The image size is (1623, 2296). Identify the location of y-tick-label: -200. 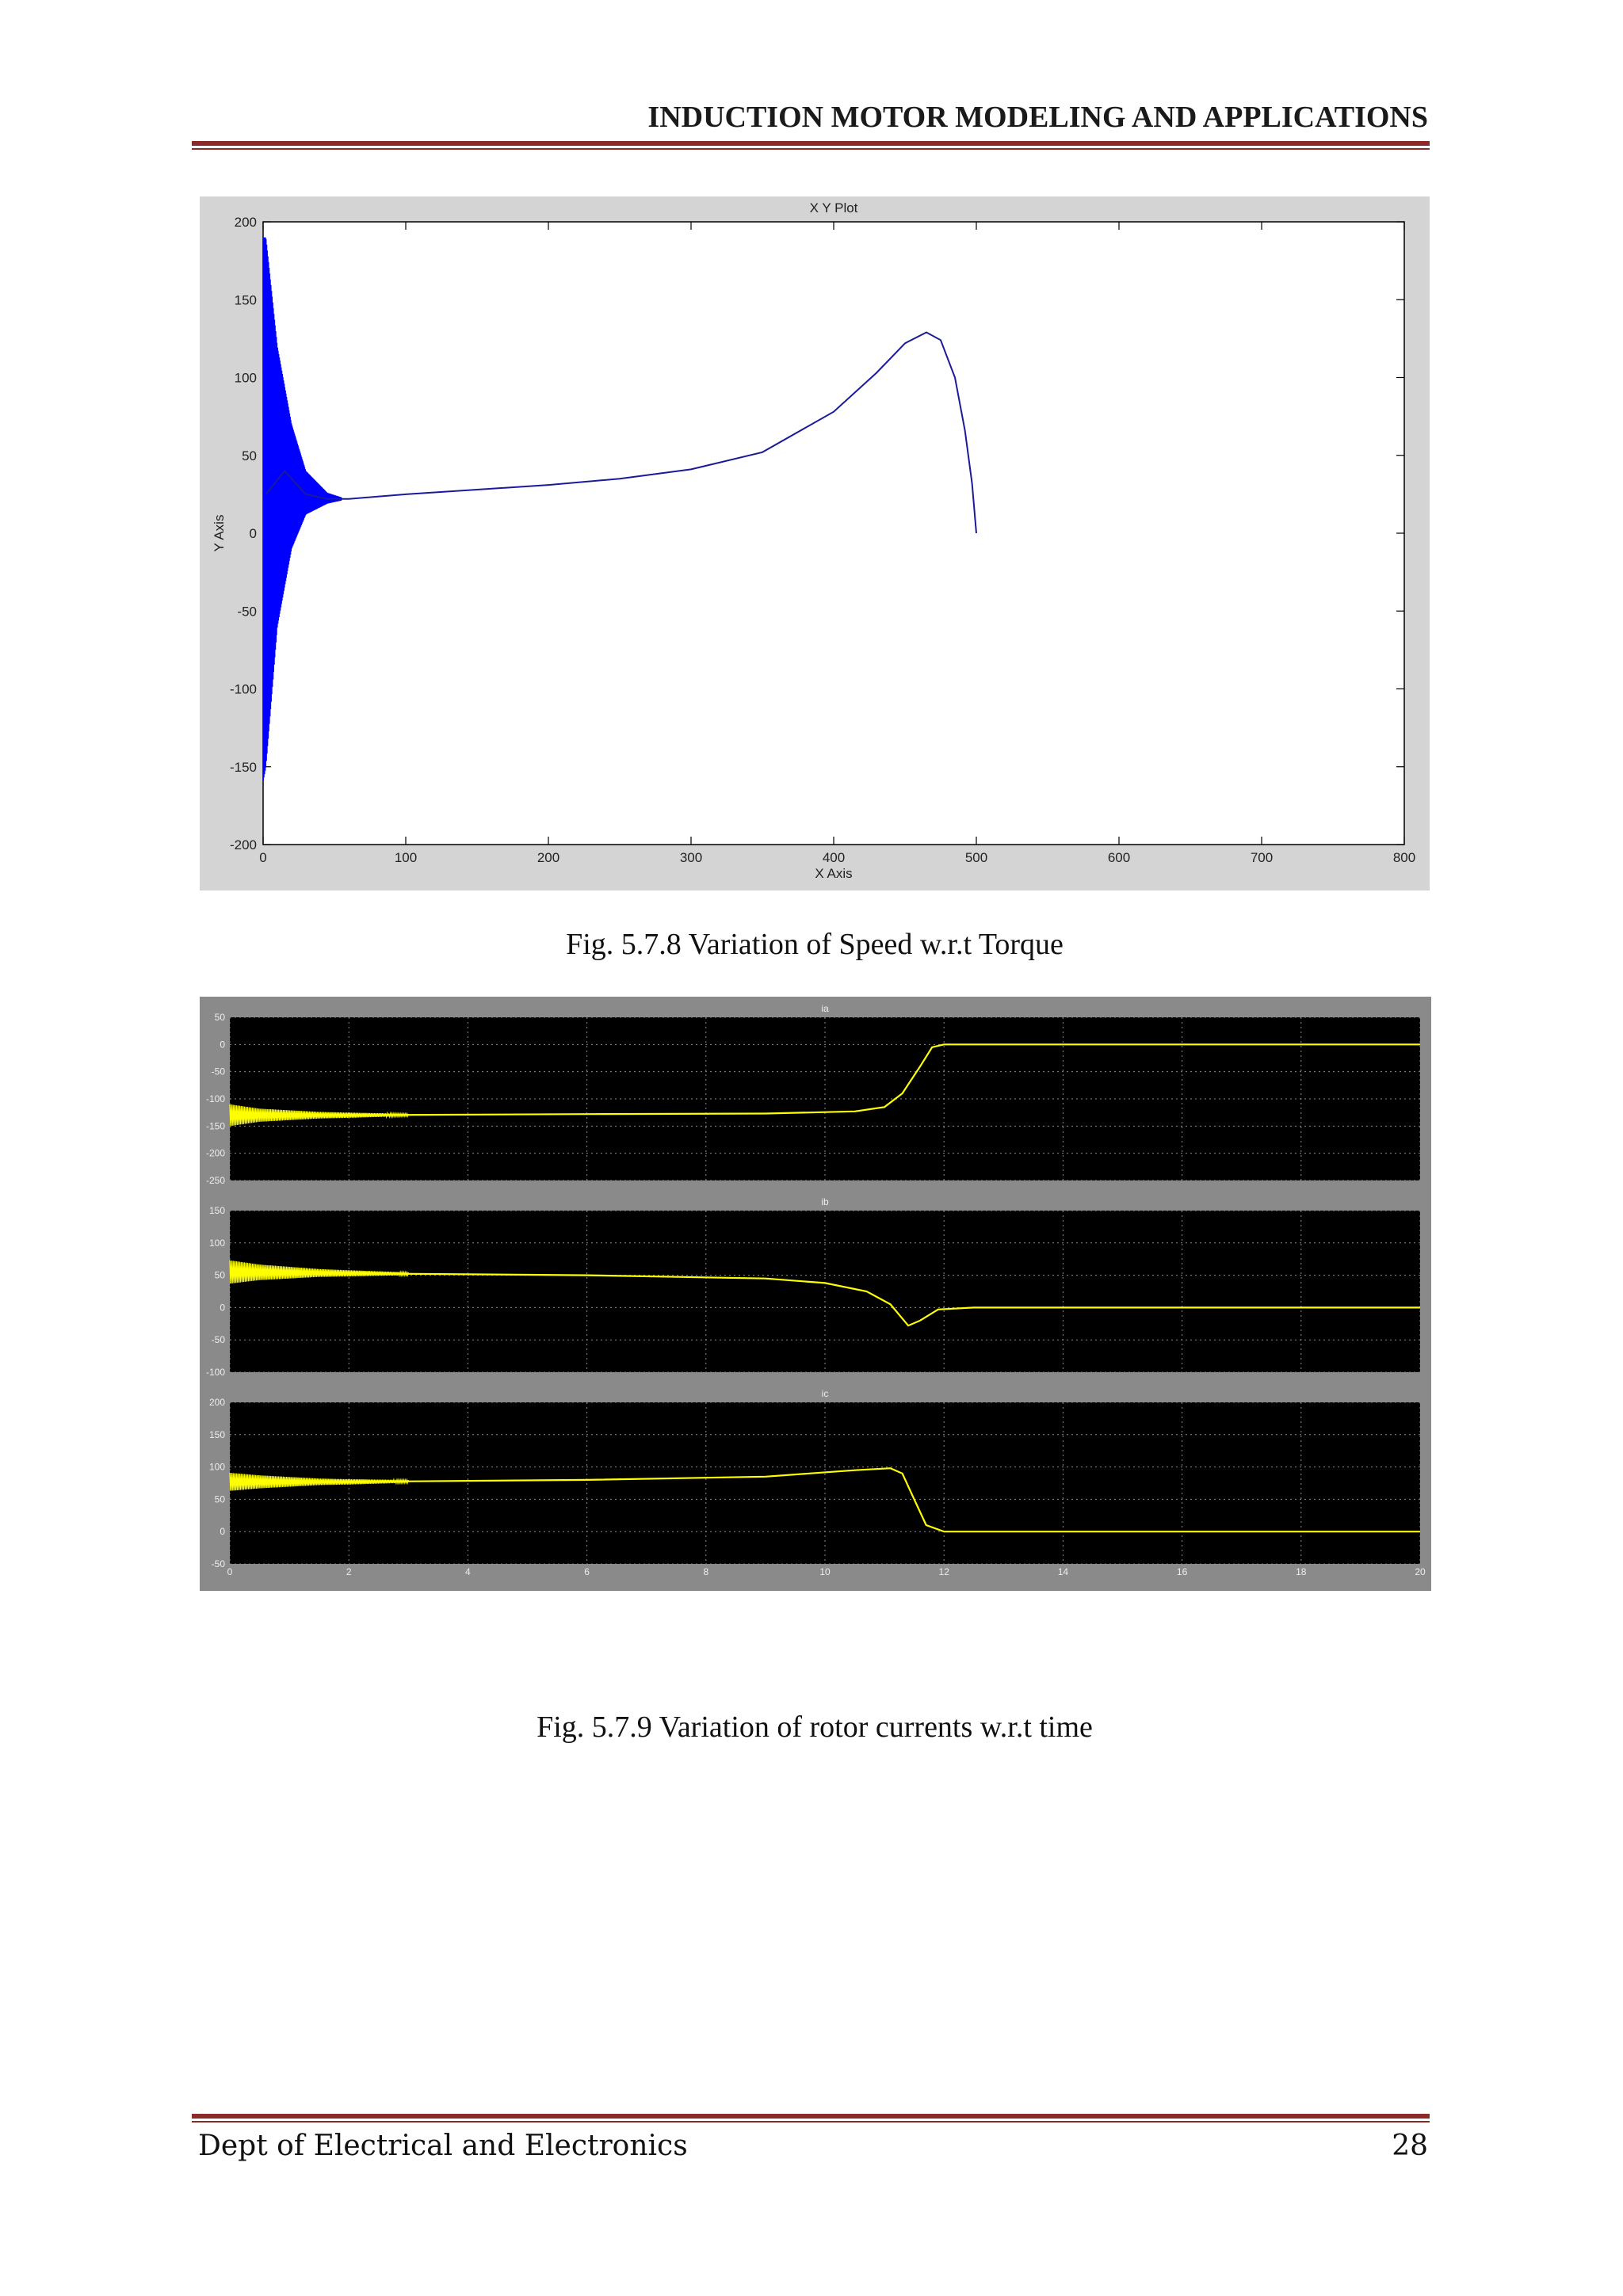
(243, 844).